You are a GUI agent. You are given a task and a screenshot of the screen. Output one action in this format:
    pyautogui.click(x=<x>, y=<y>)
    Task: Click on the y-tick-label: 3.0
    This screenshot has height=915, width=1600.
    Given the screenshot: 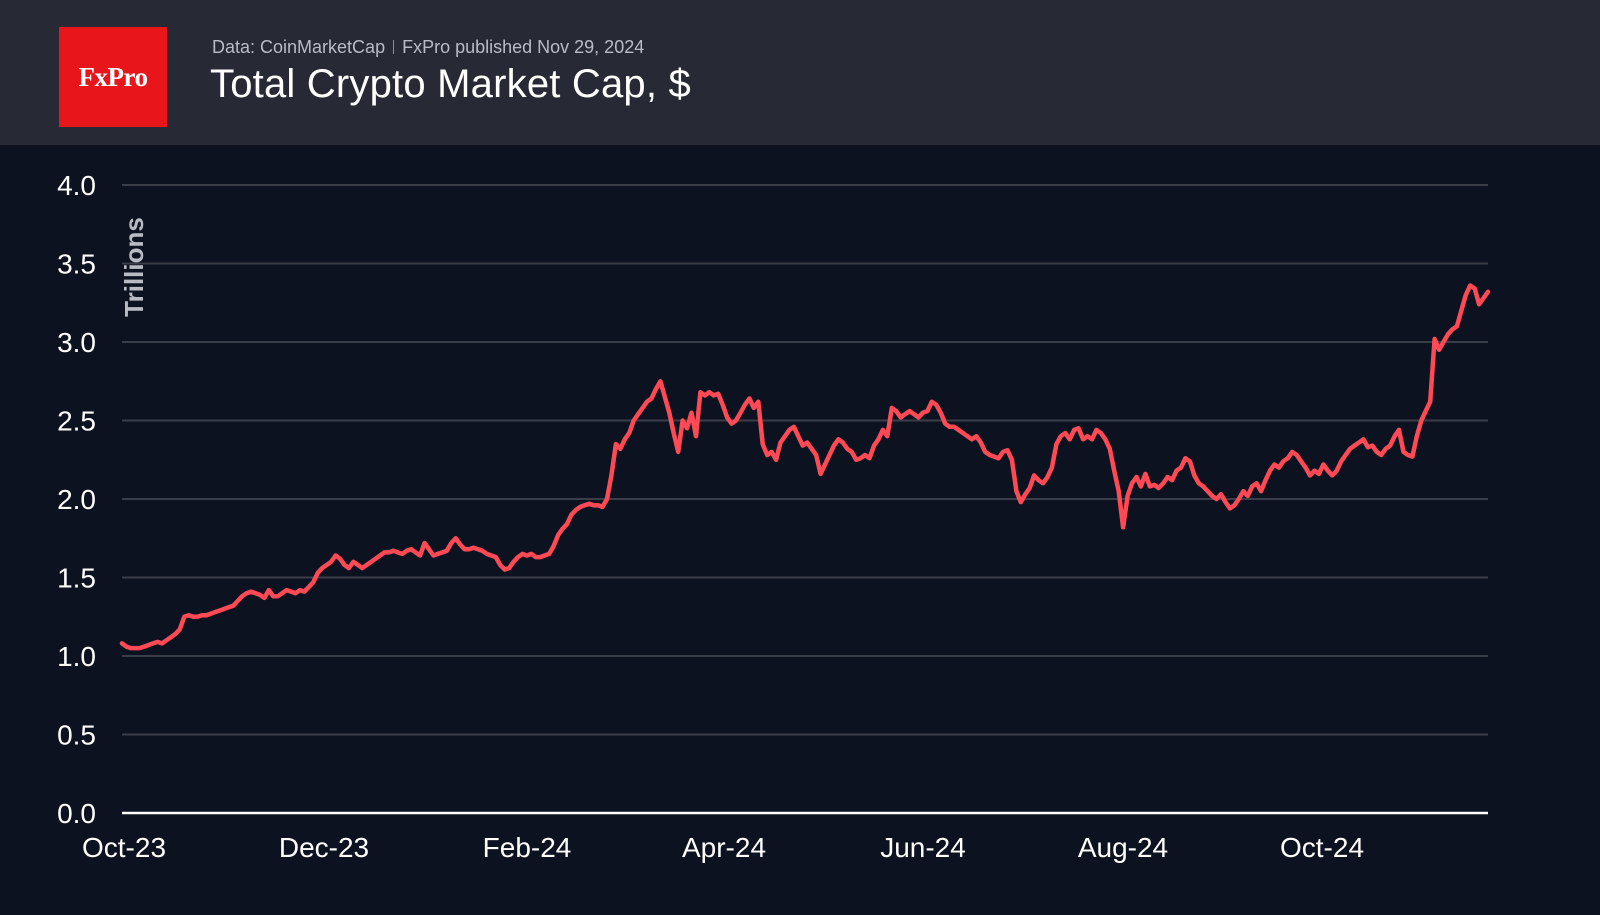 What is the action you would take?
    pyautogui.click(x=76, y=342)
    